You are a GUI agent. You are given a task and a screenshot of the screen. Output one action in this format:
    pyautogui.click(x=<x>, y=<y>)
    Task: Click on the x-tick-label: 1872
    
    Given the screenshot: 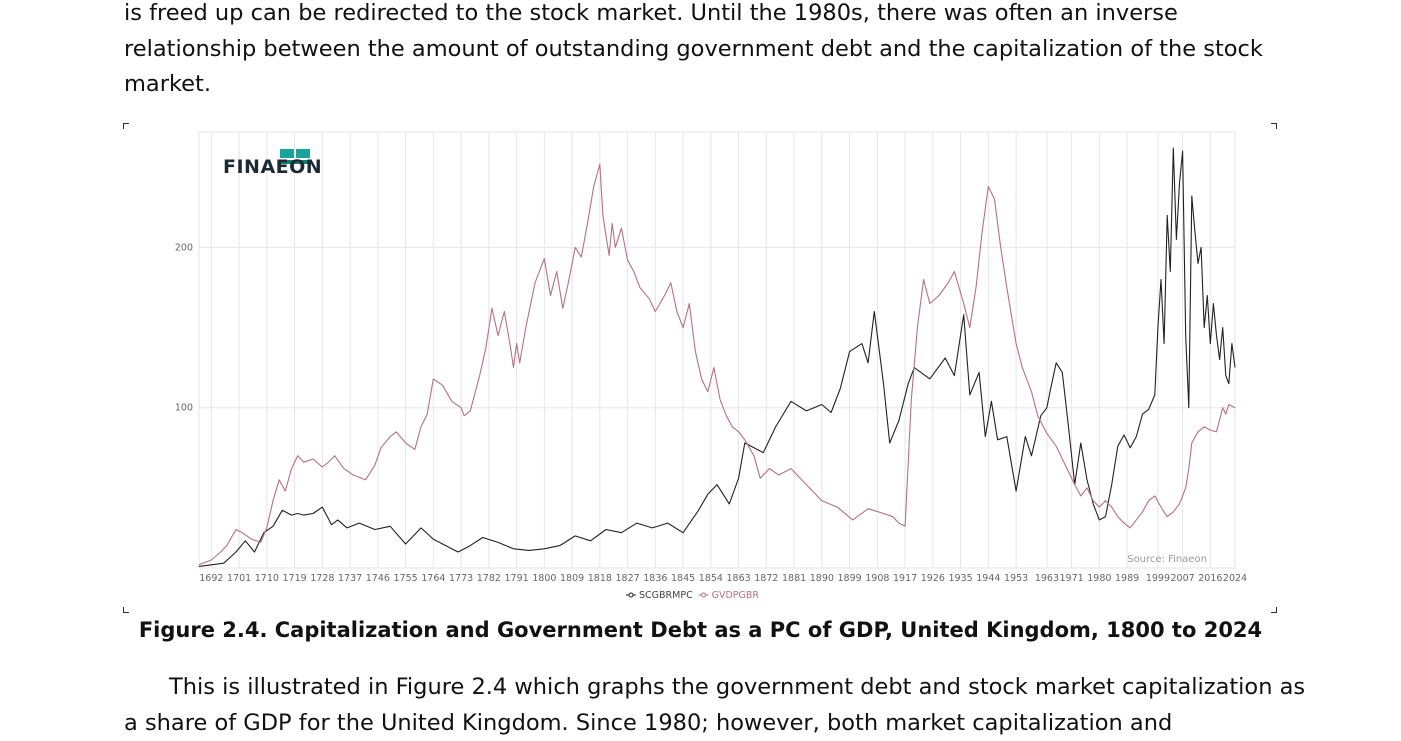 What is the action you would take?
    pyautogui.click(x=766, y=578)
    